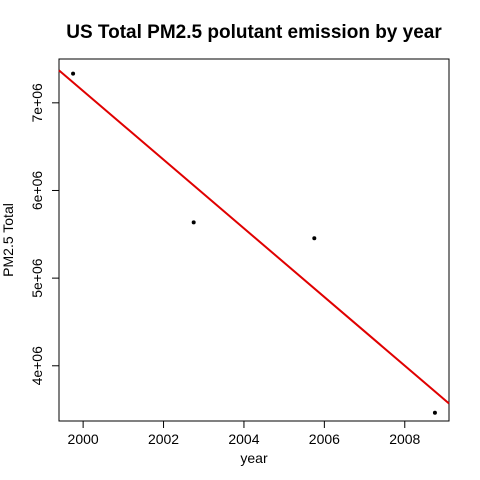  I want to click on x-tick-label: 2004, so click(243, 439).